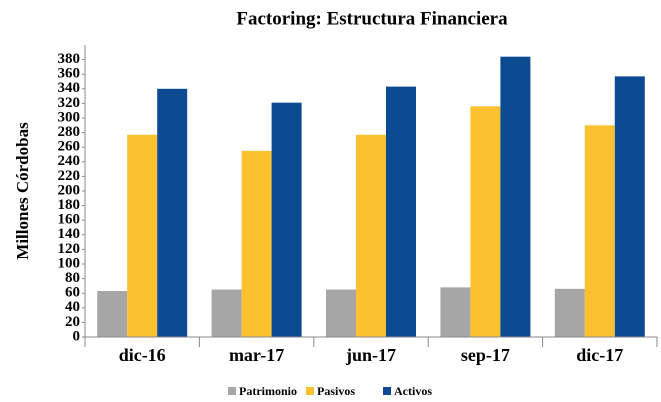  What do you see at coordinates (372, 18) in the screenshot?
I see `chart-title: Factoring: Estructura Financiera` at bounding box center [372, 18].